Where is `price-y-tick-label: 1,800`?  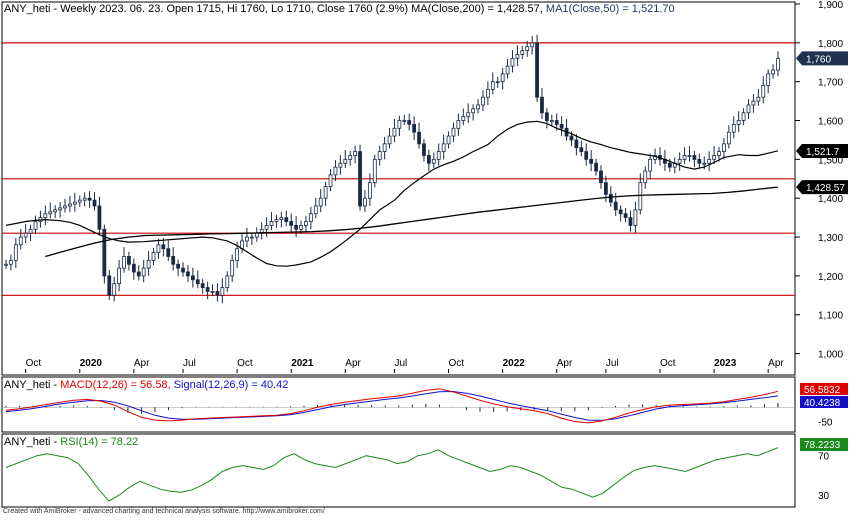 price-y-tick-label: 1,800 is located at coordinates (830, 44).